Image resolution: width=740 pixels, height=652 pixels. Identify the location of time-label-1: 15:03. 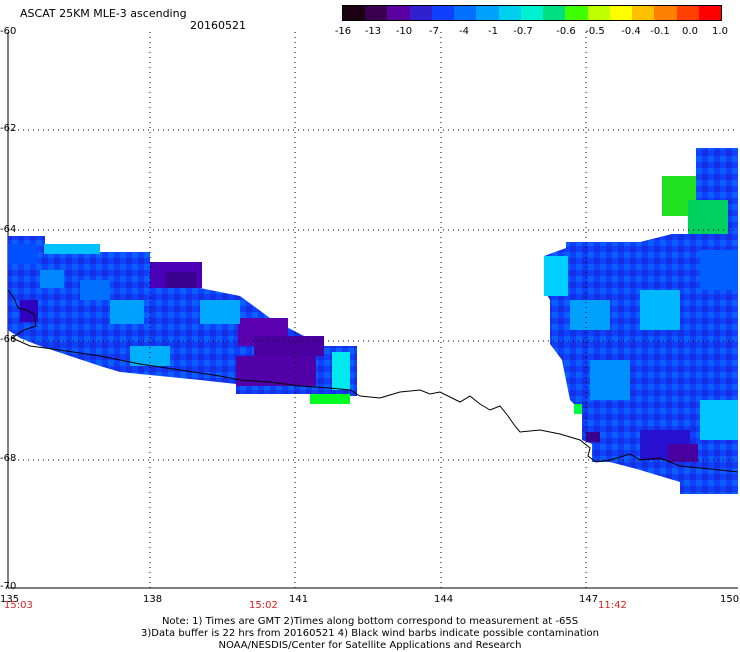
(18, 605).